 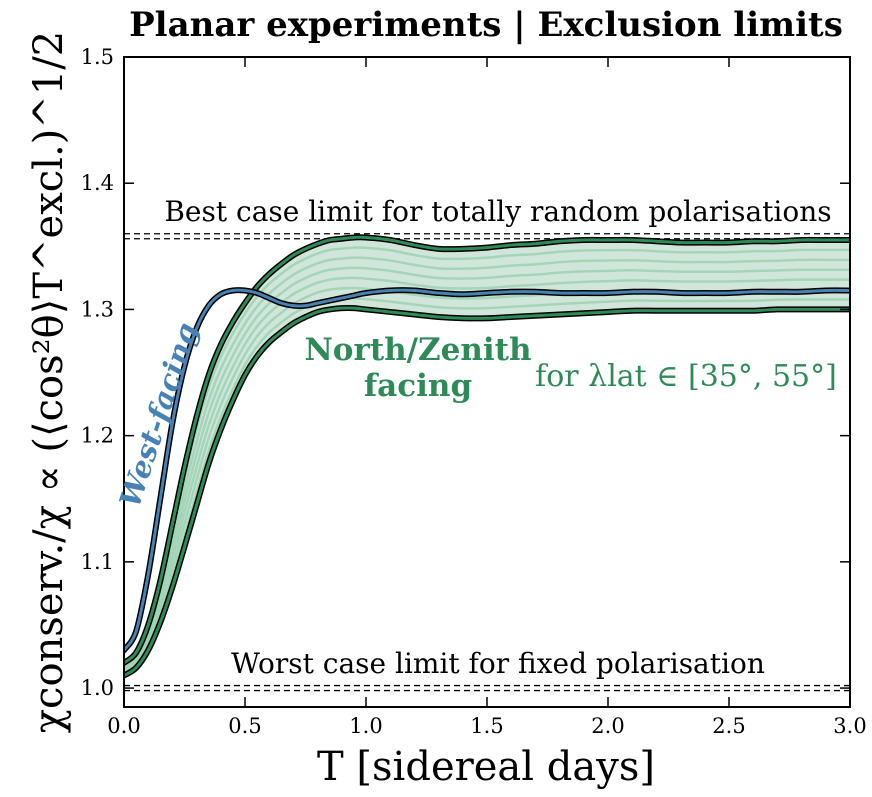 I want to click on x-tick-label: 1.5, so click(x=486, y=726).